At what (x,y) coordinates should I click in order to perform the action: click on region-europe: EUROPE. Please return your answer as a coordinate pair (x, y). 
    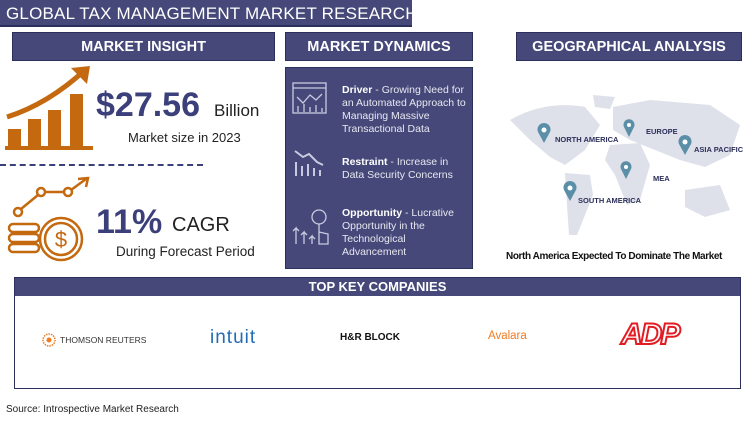
    Looking at the image, I should click on (662, 131).